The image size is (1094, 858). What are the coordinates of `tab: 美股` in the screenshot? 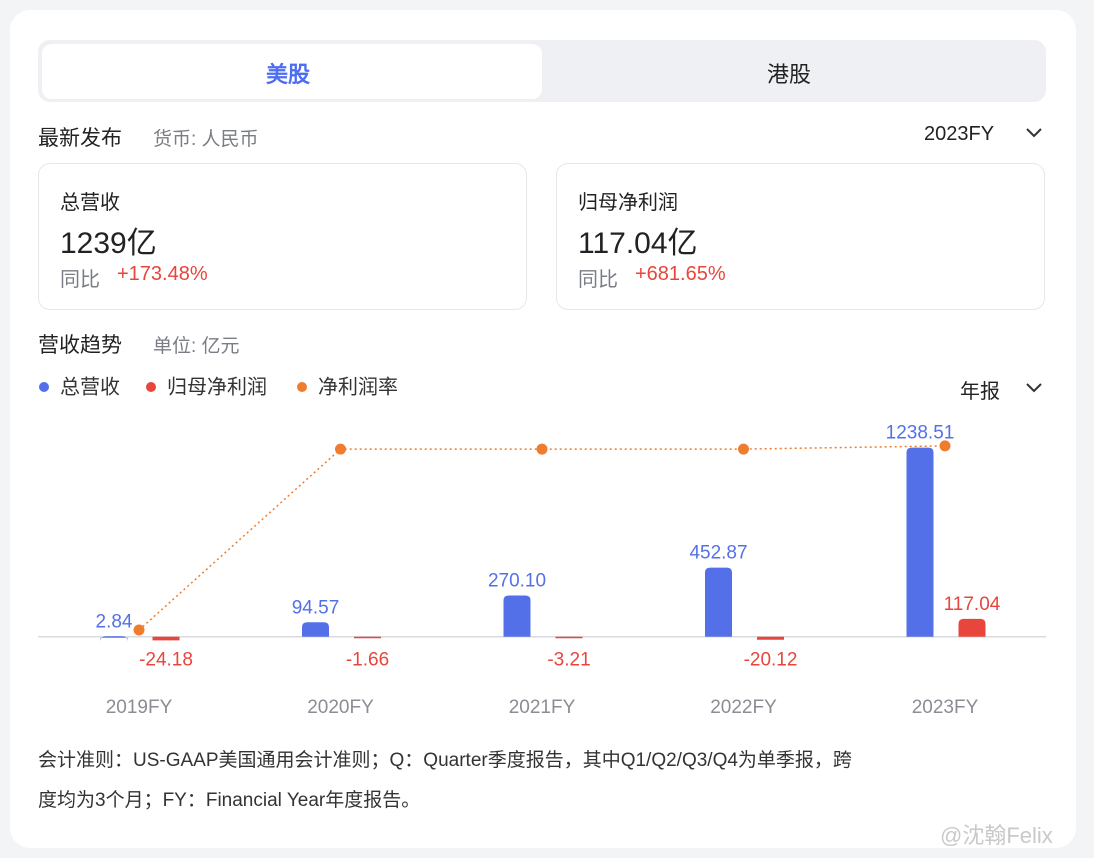 It's located at (288, 74).